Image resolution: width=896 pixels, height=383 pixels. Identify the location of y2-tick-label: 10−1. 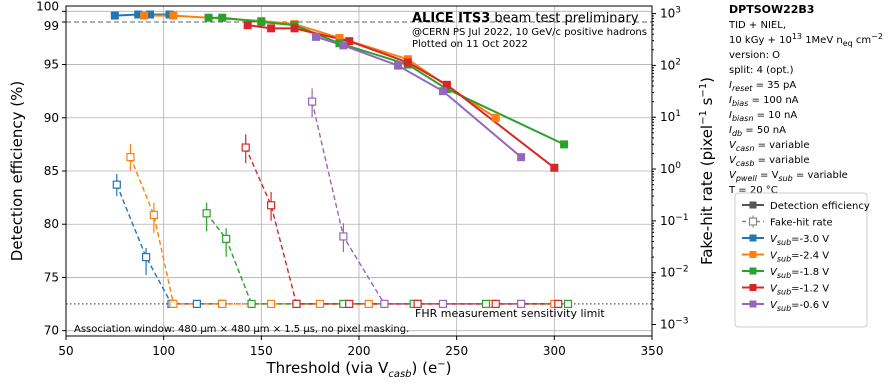
(674, 220).